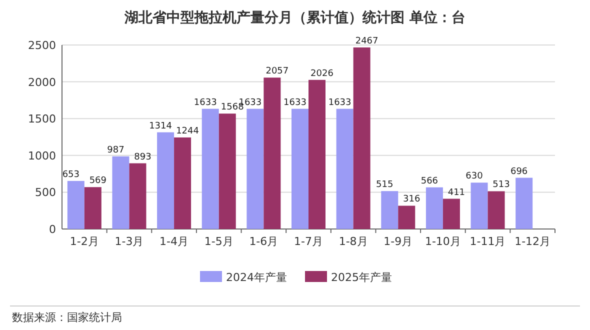 This screenshot has height=330, width=590. Describe the element at coordinates (532, 241) in the screenshot. I see `x-tick-label: 1-12月` at that location.